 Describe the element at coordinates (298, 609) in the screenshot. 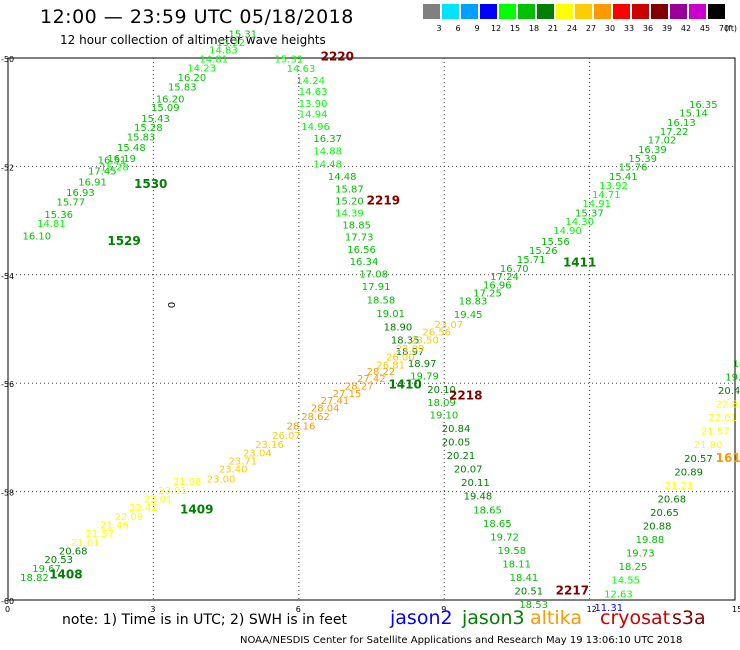

I see `lon-tick-label: 6` at that location.